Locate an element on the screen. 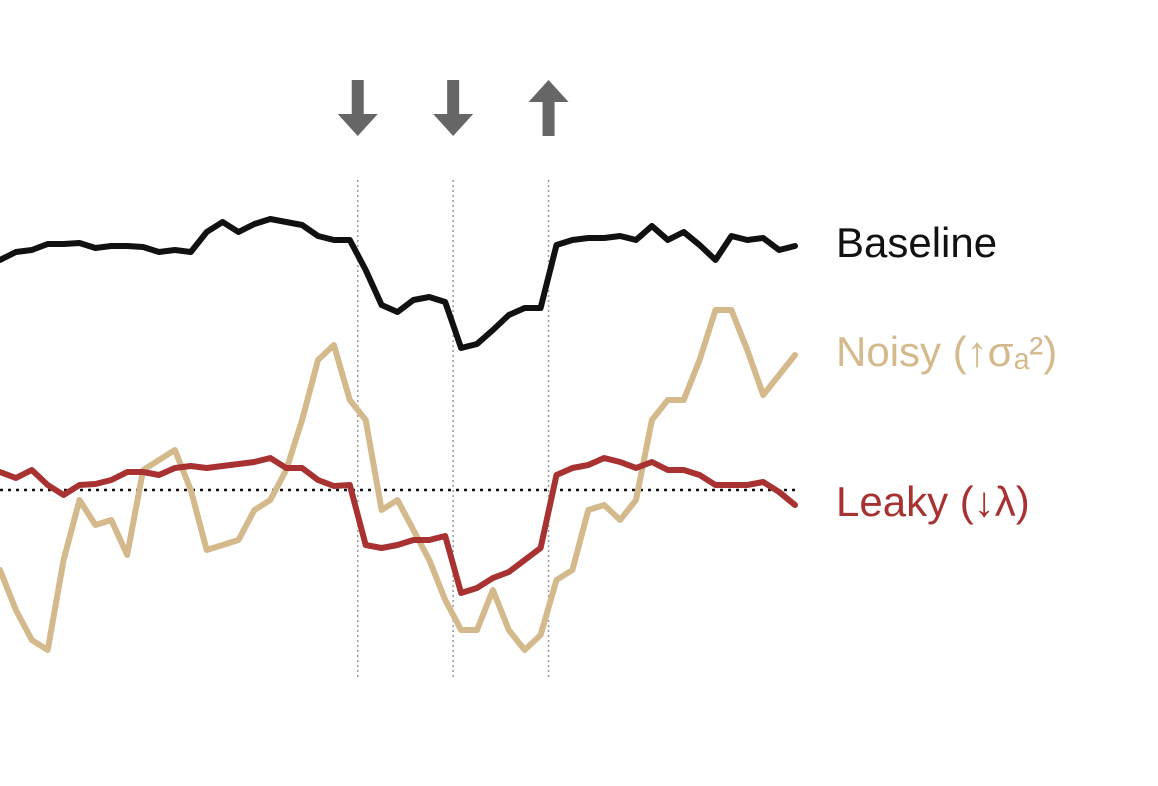 This screenshot has width=1158, height=786. series-label: Baseline is located at coordinates (916, 242).